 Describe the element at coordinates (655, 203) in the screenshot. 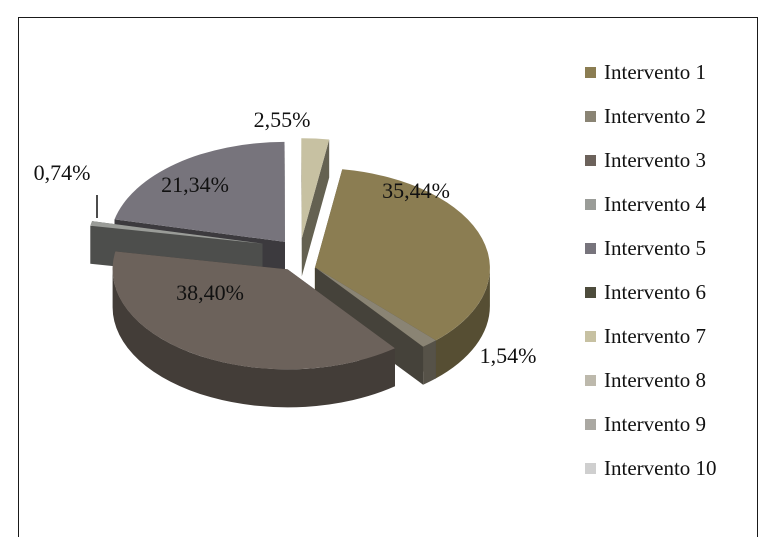

I see `legend-label: Intervento 4` at that location.